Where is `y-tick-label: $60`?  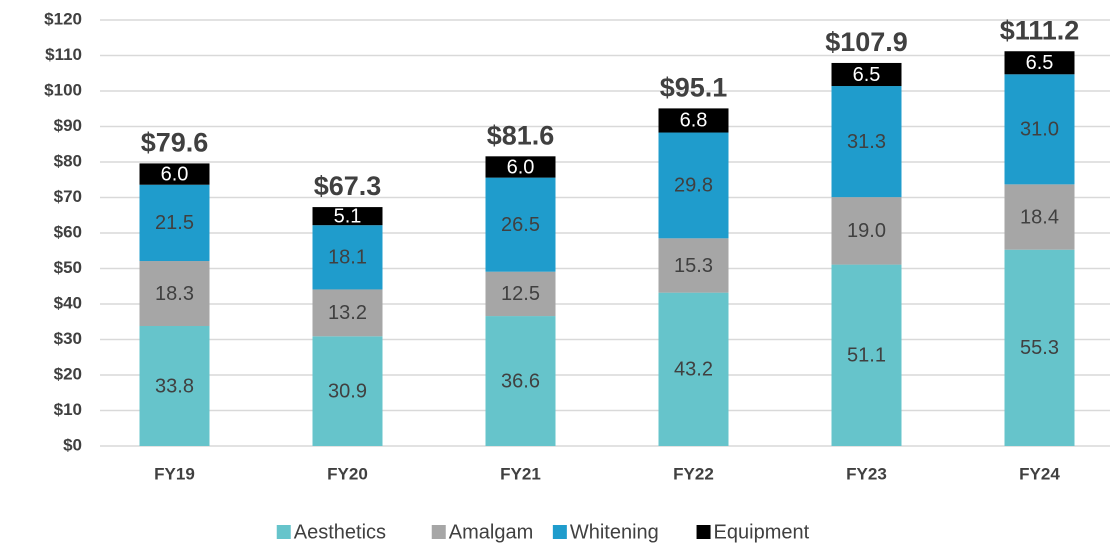
y-tick-label: $60 is located at coordinates (68, 231).